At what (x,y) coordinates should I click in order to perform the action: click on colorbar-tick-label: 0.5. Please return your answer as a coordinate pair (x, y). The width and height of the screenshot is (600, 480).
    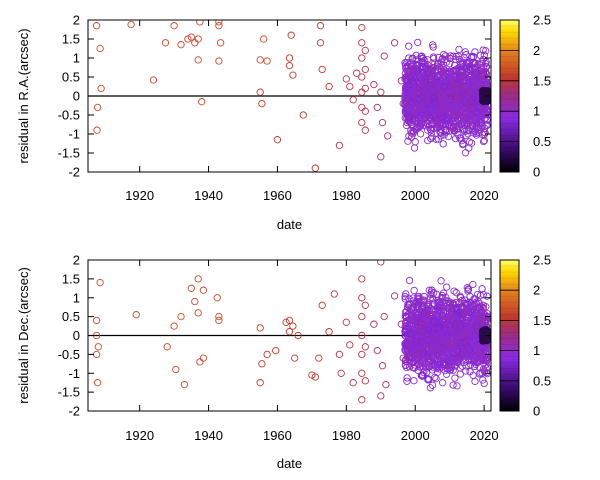
    Looking at the image, I should click on (542, 141).